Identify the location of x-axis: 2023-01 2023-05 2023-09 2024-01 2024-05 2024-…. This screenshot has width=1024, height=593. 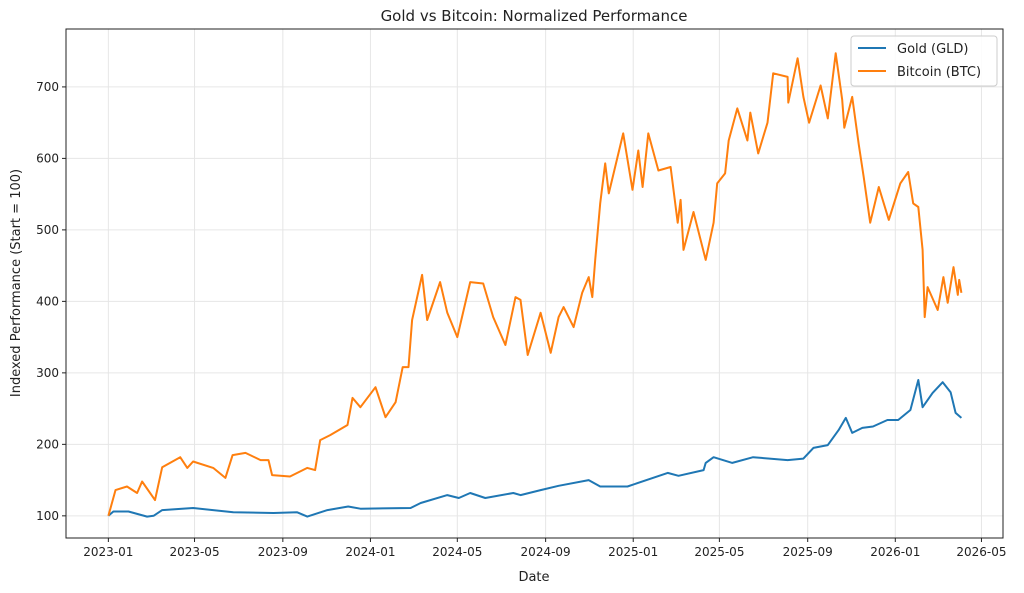
(545, 548).